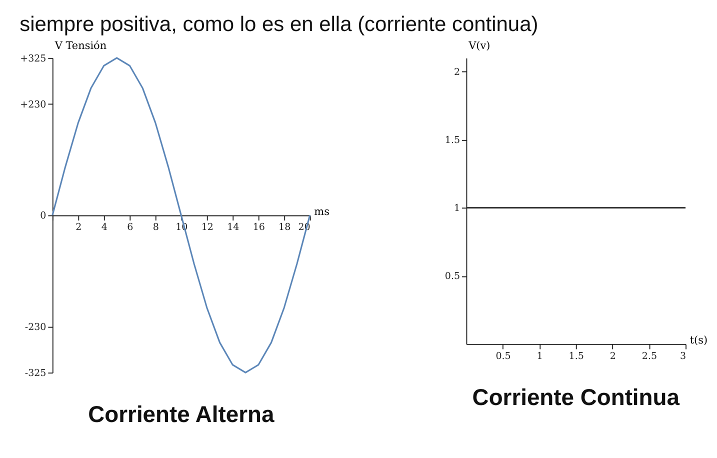  Describe the element at coordinates (457, 72) in the screenshot. I see `y-tick-label: 2` at that location.